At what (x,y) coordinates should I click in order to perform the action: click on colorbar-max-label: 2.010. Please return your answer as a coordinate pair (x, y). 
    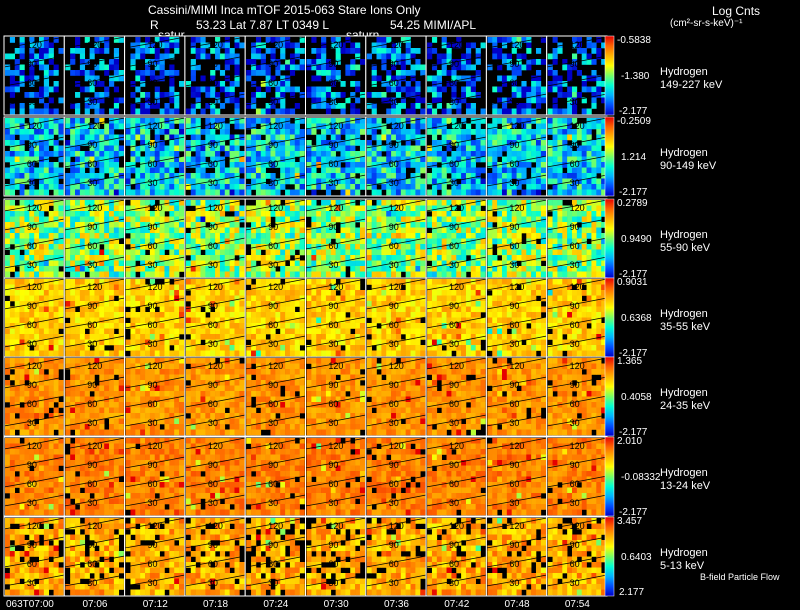
    Looking at the image, I should click on (629, 442).